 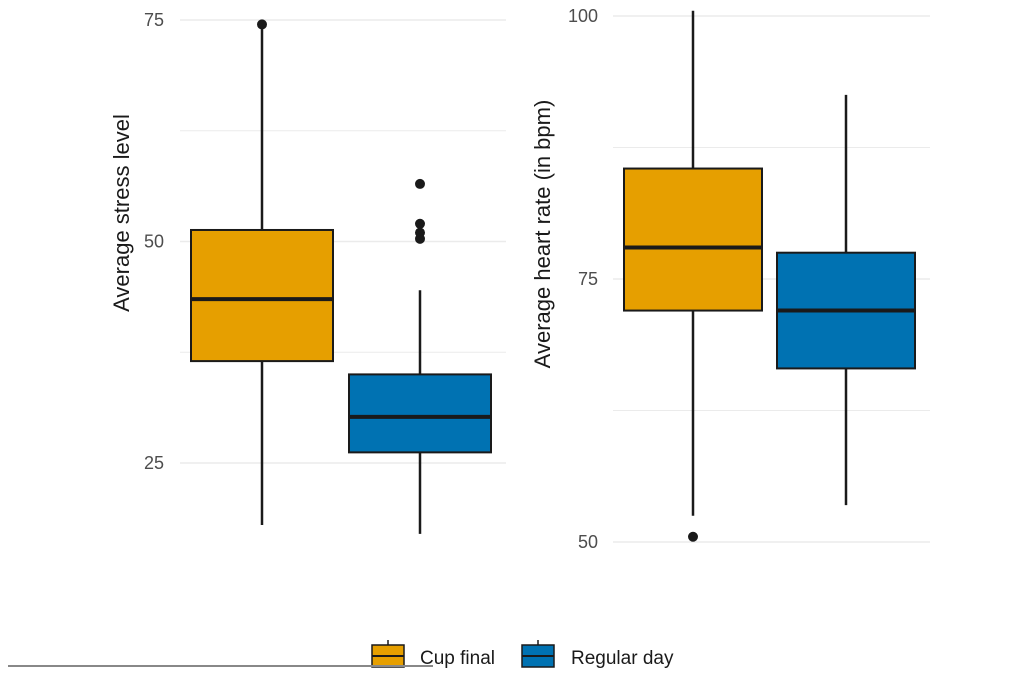 What do you see at coordinates (154, 463) in the screenshot?
I see `y-tick-label: 25` at bounding box center [154, 463].